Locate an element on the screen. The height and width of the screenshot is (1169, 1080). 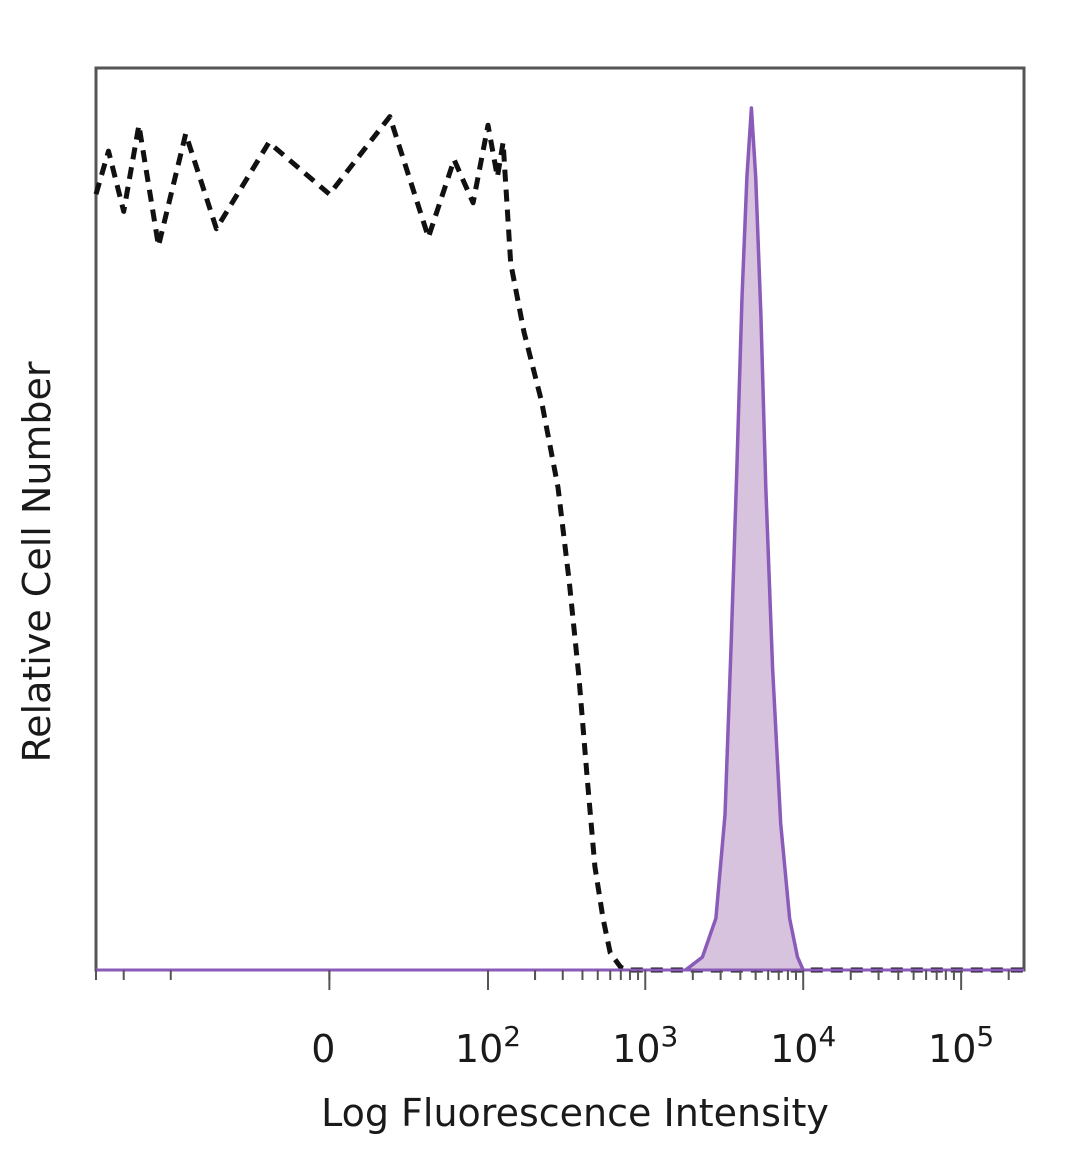
series-stained-line is located at coordinates (744, 539).